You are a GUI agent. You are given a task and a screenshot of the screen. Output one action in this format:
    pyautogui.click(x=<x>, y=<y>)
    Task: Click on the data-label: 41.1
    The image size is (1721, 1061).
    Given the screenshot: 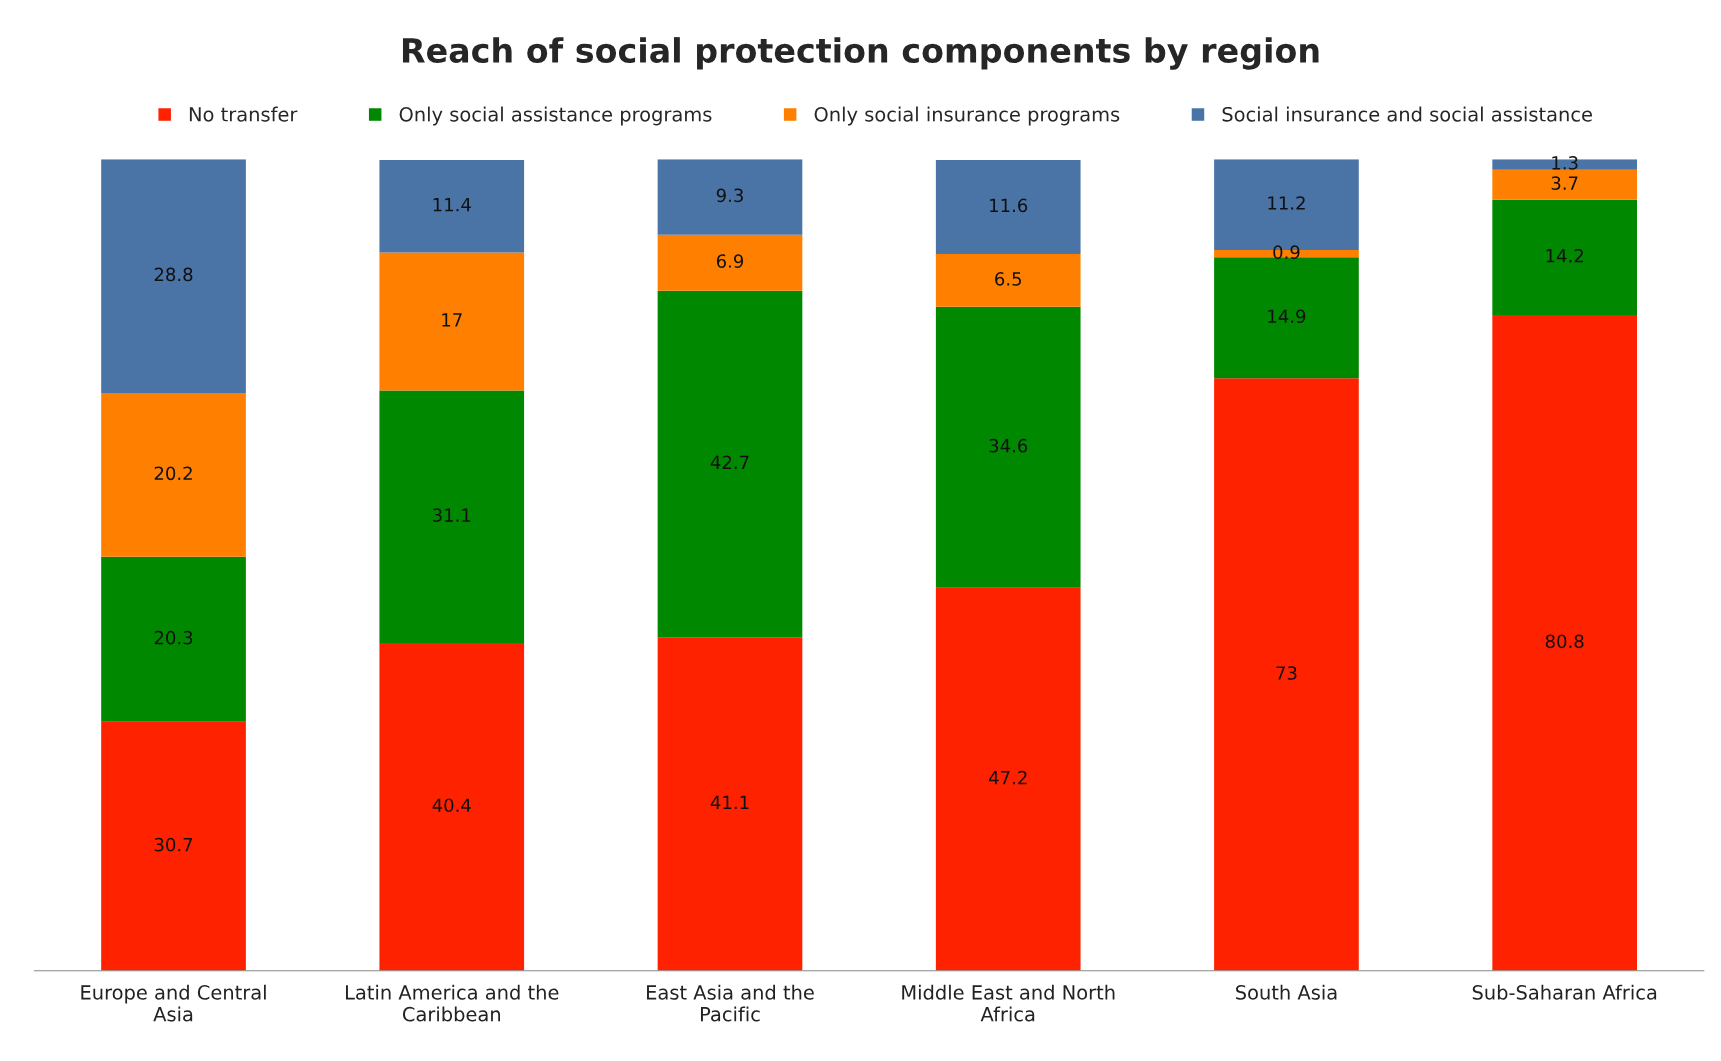 What is the action you would take?
    pyautogui.click(x=729, y=802)
    